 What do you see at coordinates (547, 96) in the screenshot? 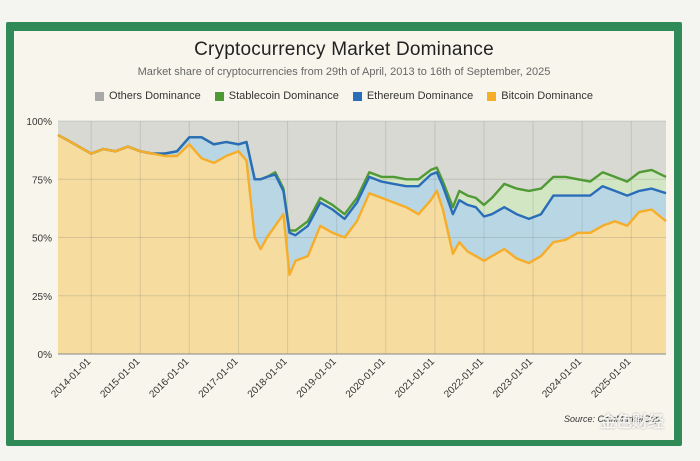
I see `legend-label-bitcoin: Bitcoin Dominance` at bounding box center [547, 96].